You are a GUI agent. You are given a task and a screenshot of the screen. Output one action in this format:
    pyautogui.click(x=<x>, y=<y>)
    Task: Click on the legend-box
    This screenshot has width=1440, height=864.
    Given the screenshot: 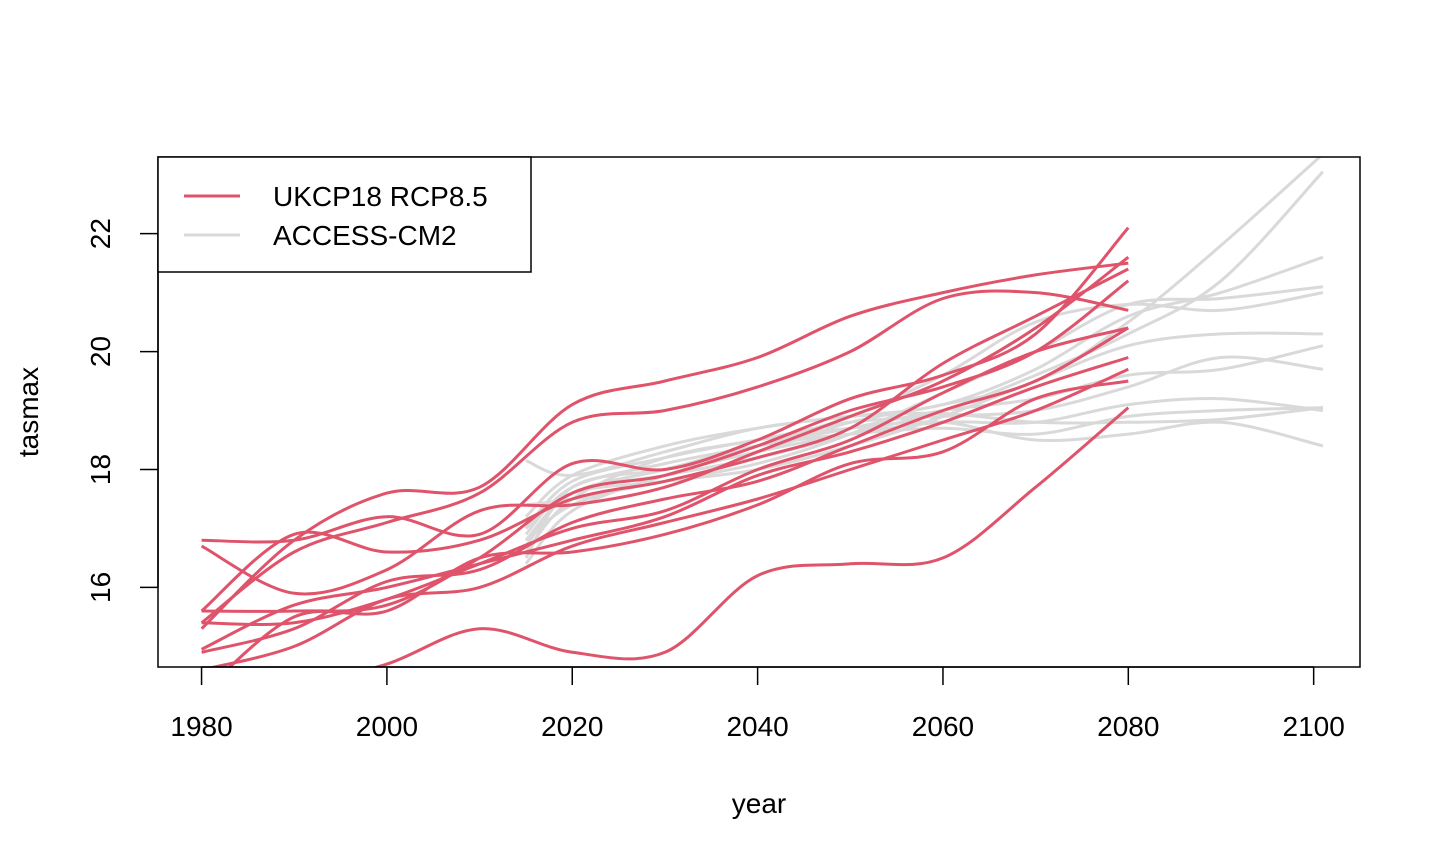 What is the action you would take?
    pyautogui.click(x=344, y=214)
    